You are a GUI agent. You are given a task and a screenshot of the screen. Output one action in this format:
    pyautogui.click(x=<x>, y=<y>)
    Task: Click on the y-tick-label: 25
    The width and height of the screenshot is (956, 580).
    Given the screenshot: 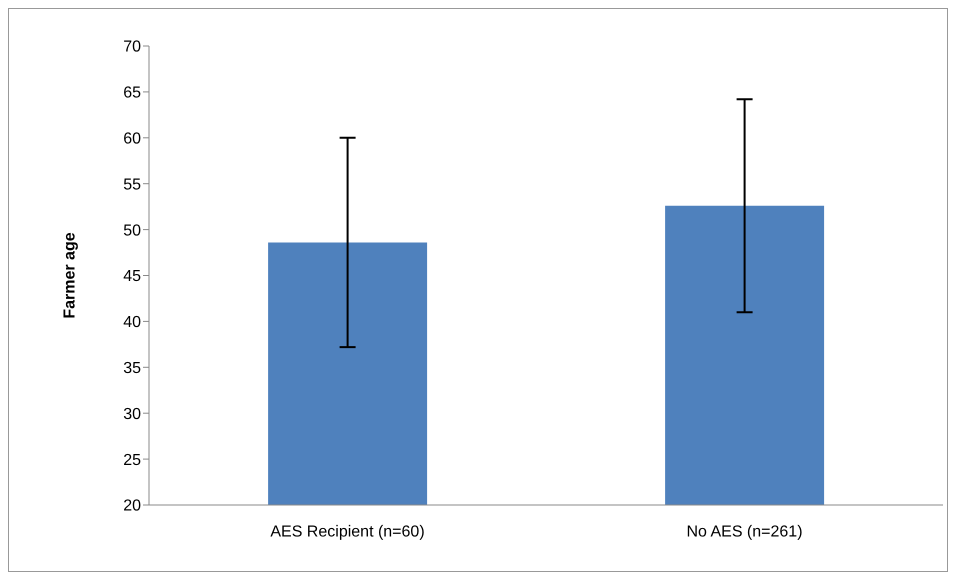 What is the action you would take?
    pyautogui.click(x=132, y=460)
    